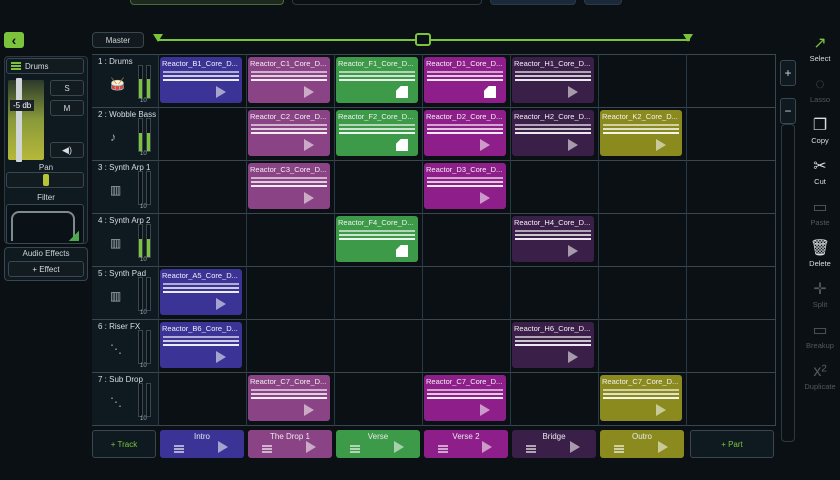 This screenshot has height=480, width=840. What do you see at coordinates (820, 294) in the screenshot?
I see `tool-split: ✛ Split` at bounding box center [820, 294].